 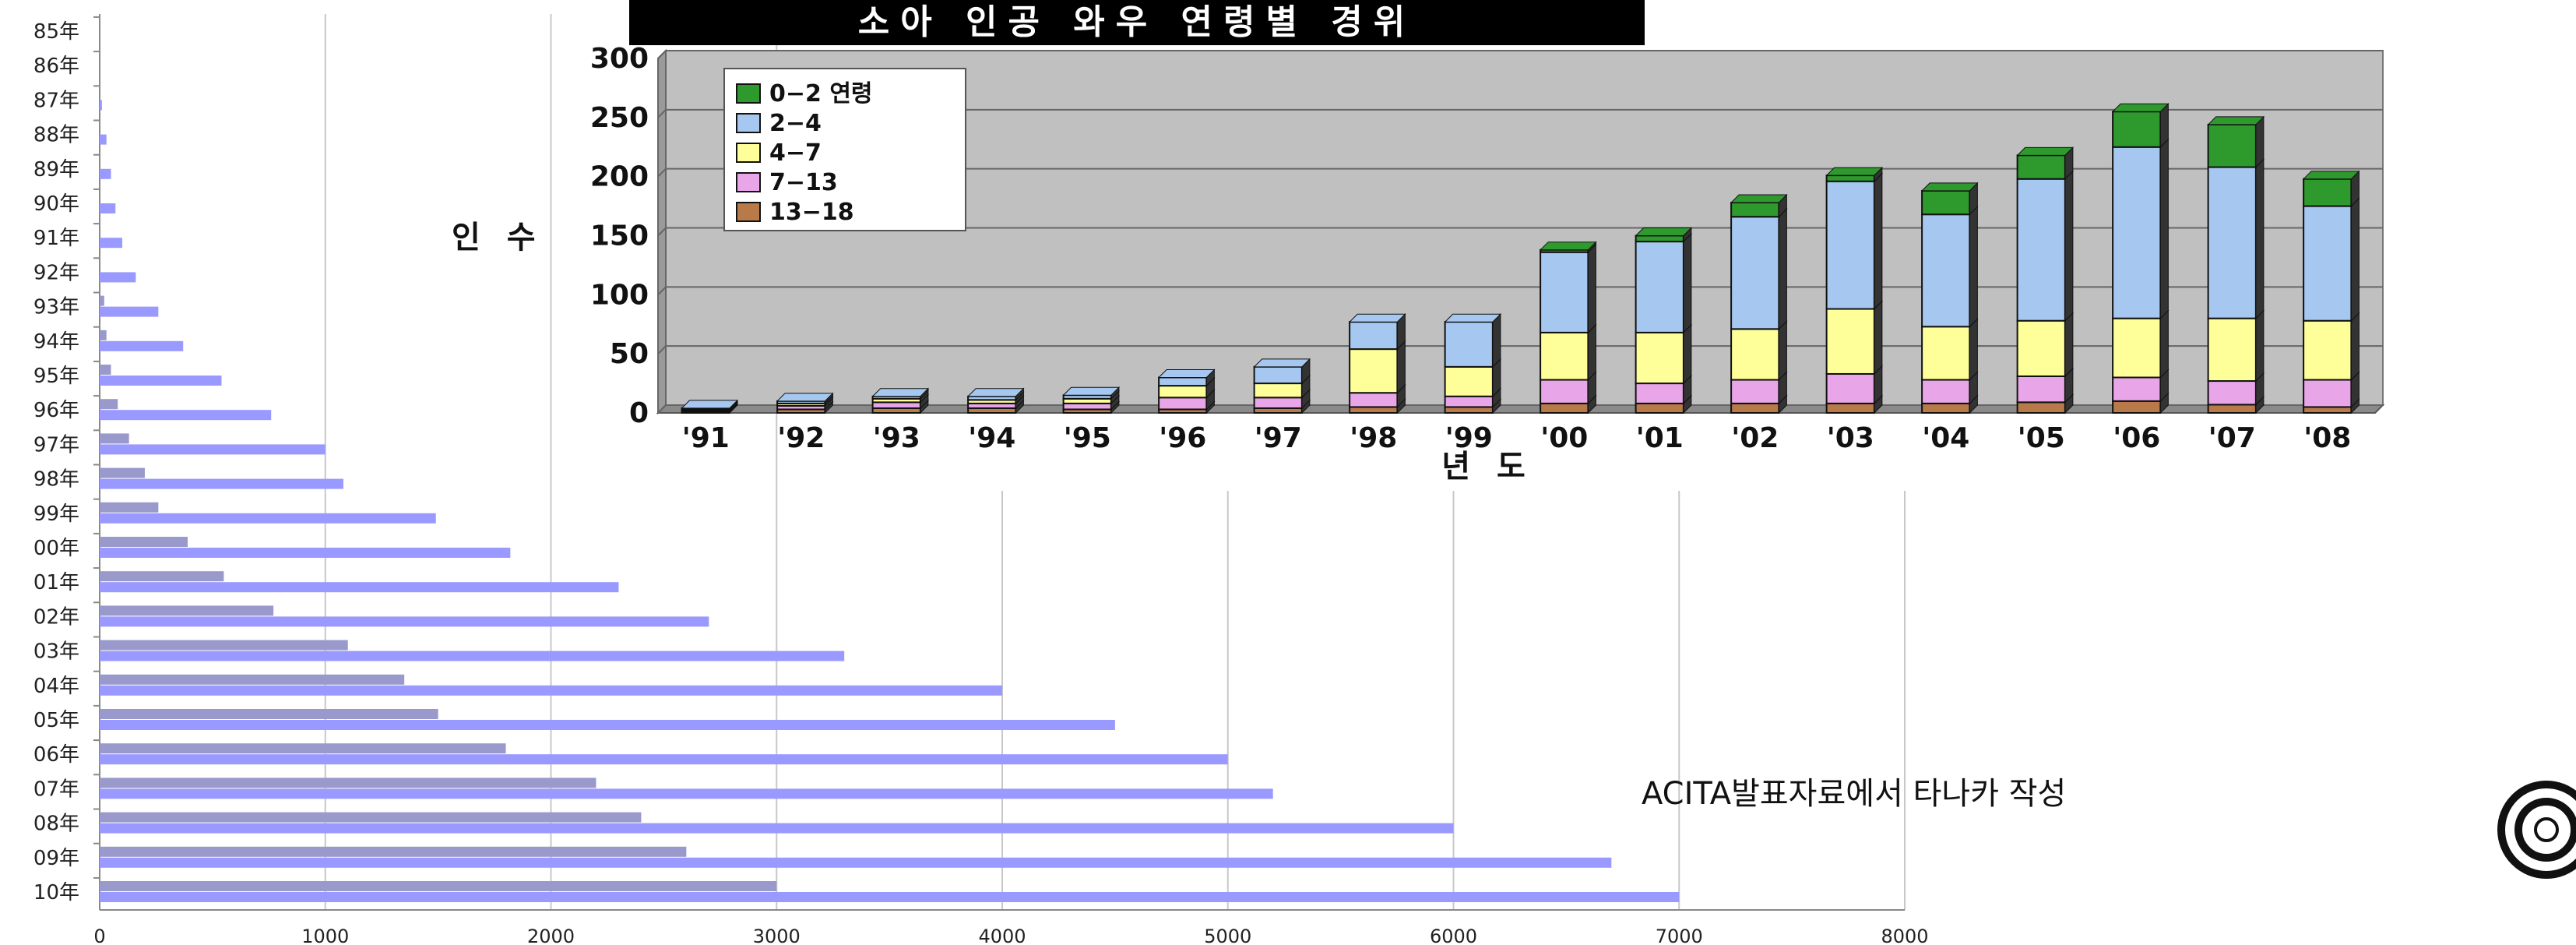 What do you see at coordinates (56, 170) in the screenshot?
I see `y-tick-label: 89年` at bounding box center [56, 170].